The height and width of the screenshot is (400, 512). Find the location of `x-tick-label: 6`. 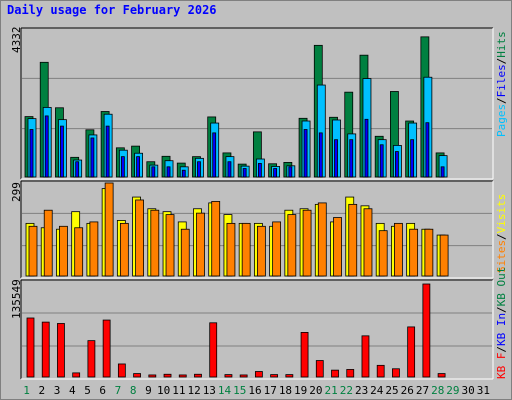

x-tick-label: 6 is located at coordinates (102, 390).